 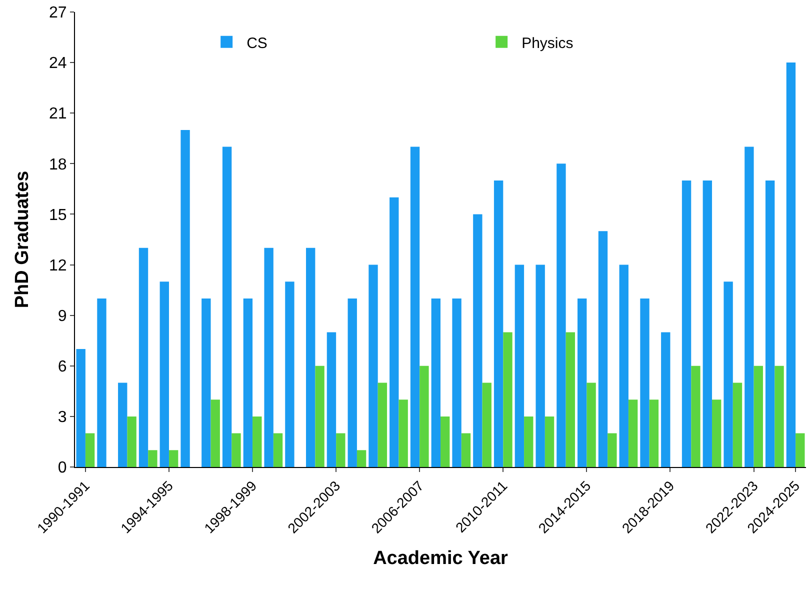 I want to click on legend-label: CS, so click(x=257, y=43).